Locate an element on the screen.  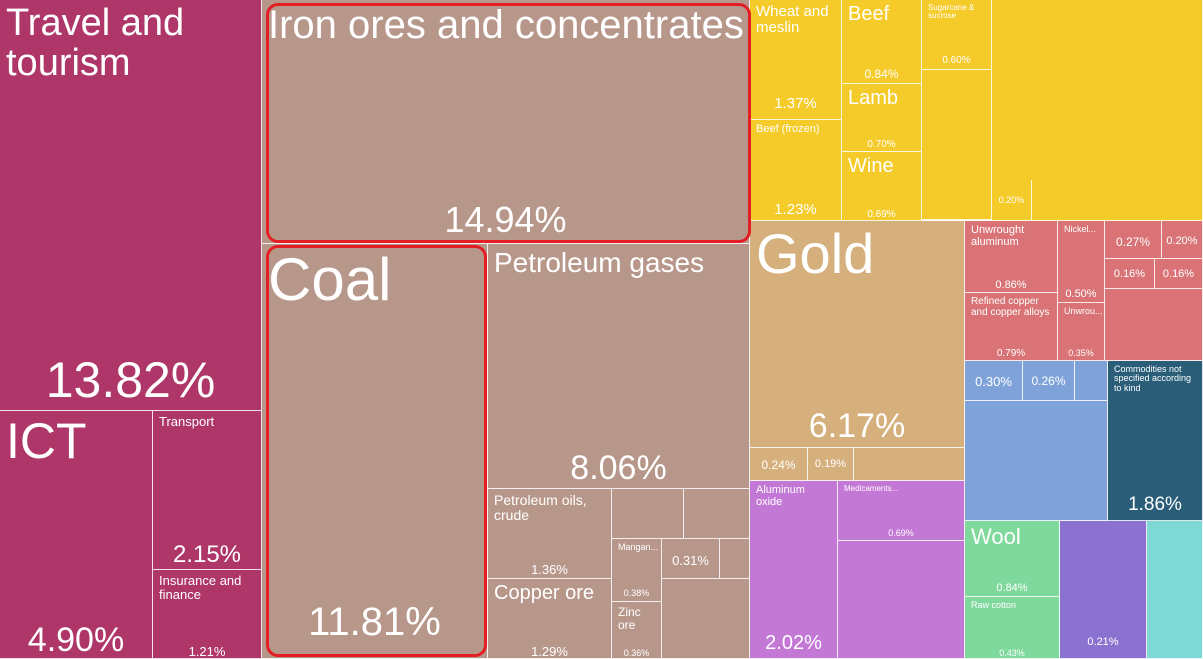
treemap-cell-label: Wheat and meslin is located at coordinates (792, 19).